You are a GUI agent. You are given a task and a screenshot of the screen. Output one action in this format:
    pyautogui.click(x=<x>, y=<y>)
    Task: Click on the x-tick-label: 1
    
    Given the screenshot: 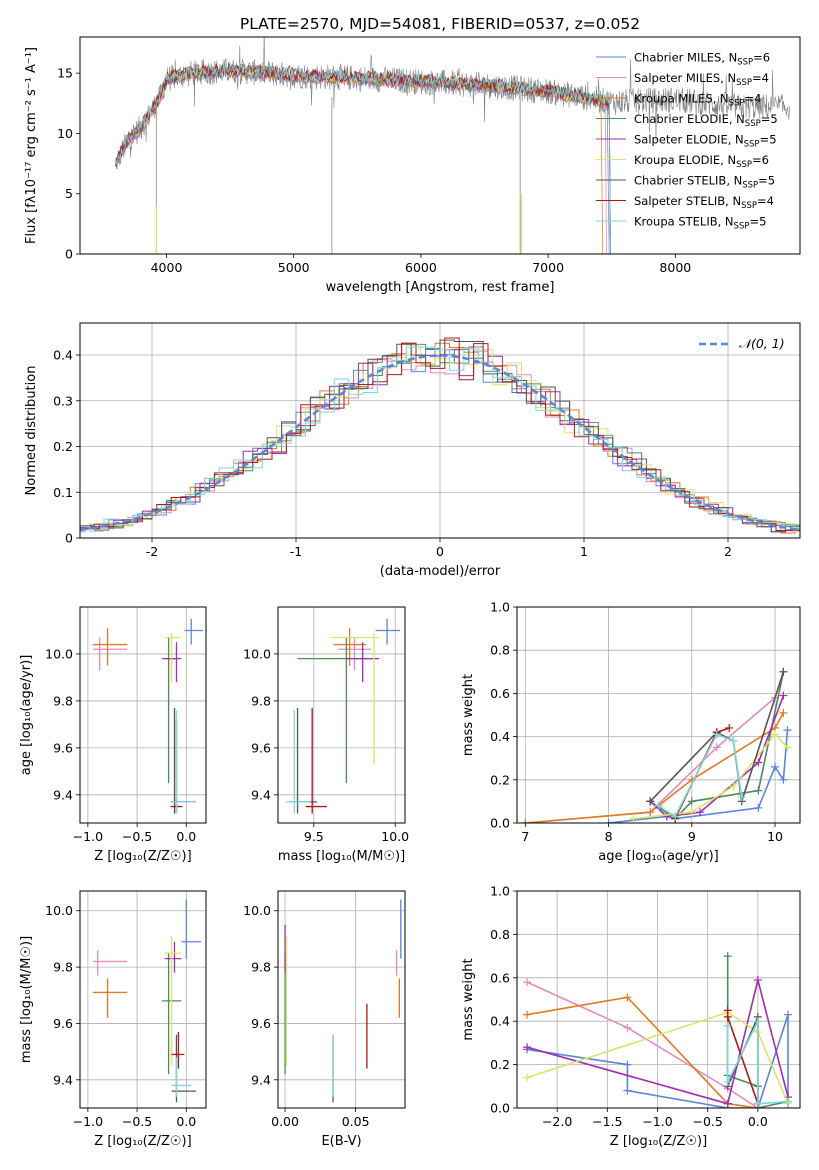 What is the action you would take?
    pyautogui.click(x=584, y=551)
    